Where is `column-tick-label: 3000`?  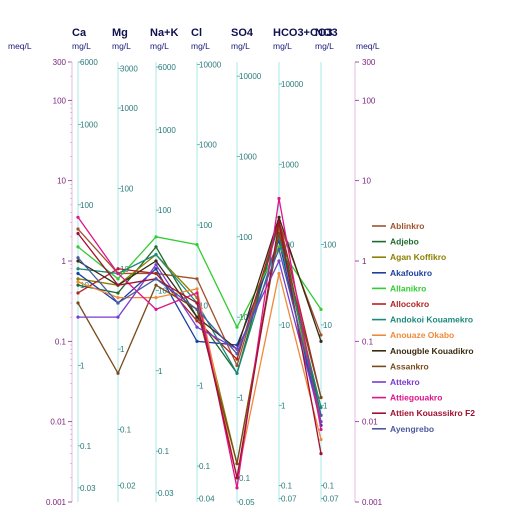
column-tick-label: 3000 is located at coordinates (129, 68).